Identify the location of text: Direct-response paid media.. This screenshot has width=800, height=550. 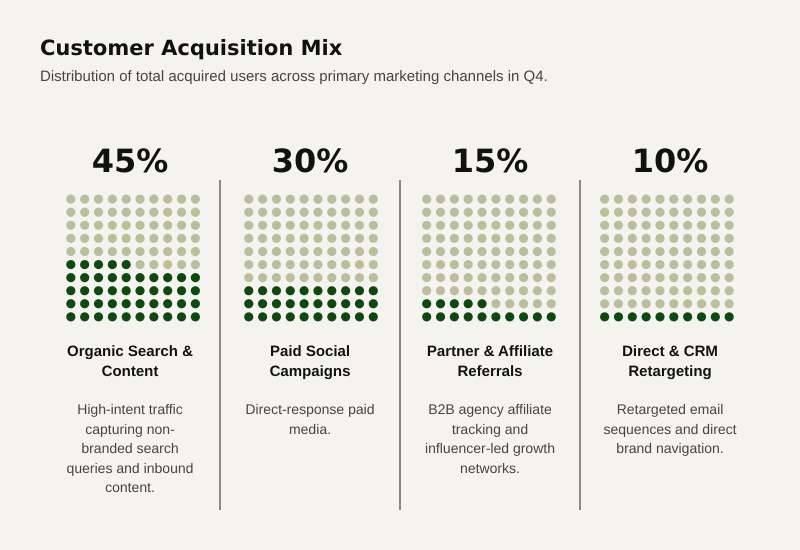
(310, 419).